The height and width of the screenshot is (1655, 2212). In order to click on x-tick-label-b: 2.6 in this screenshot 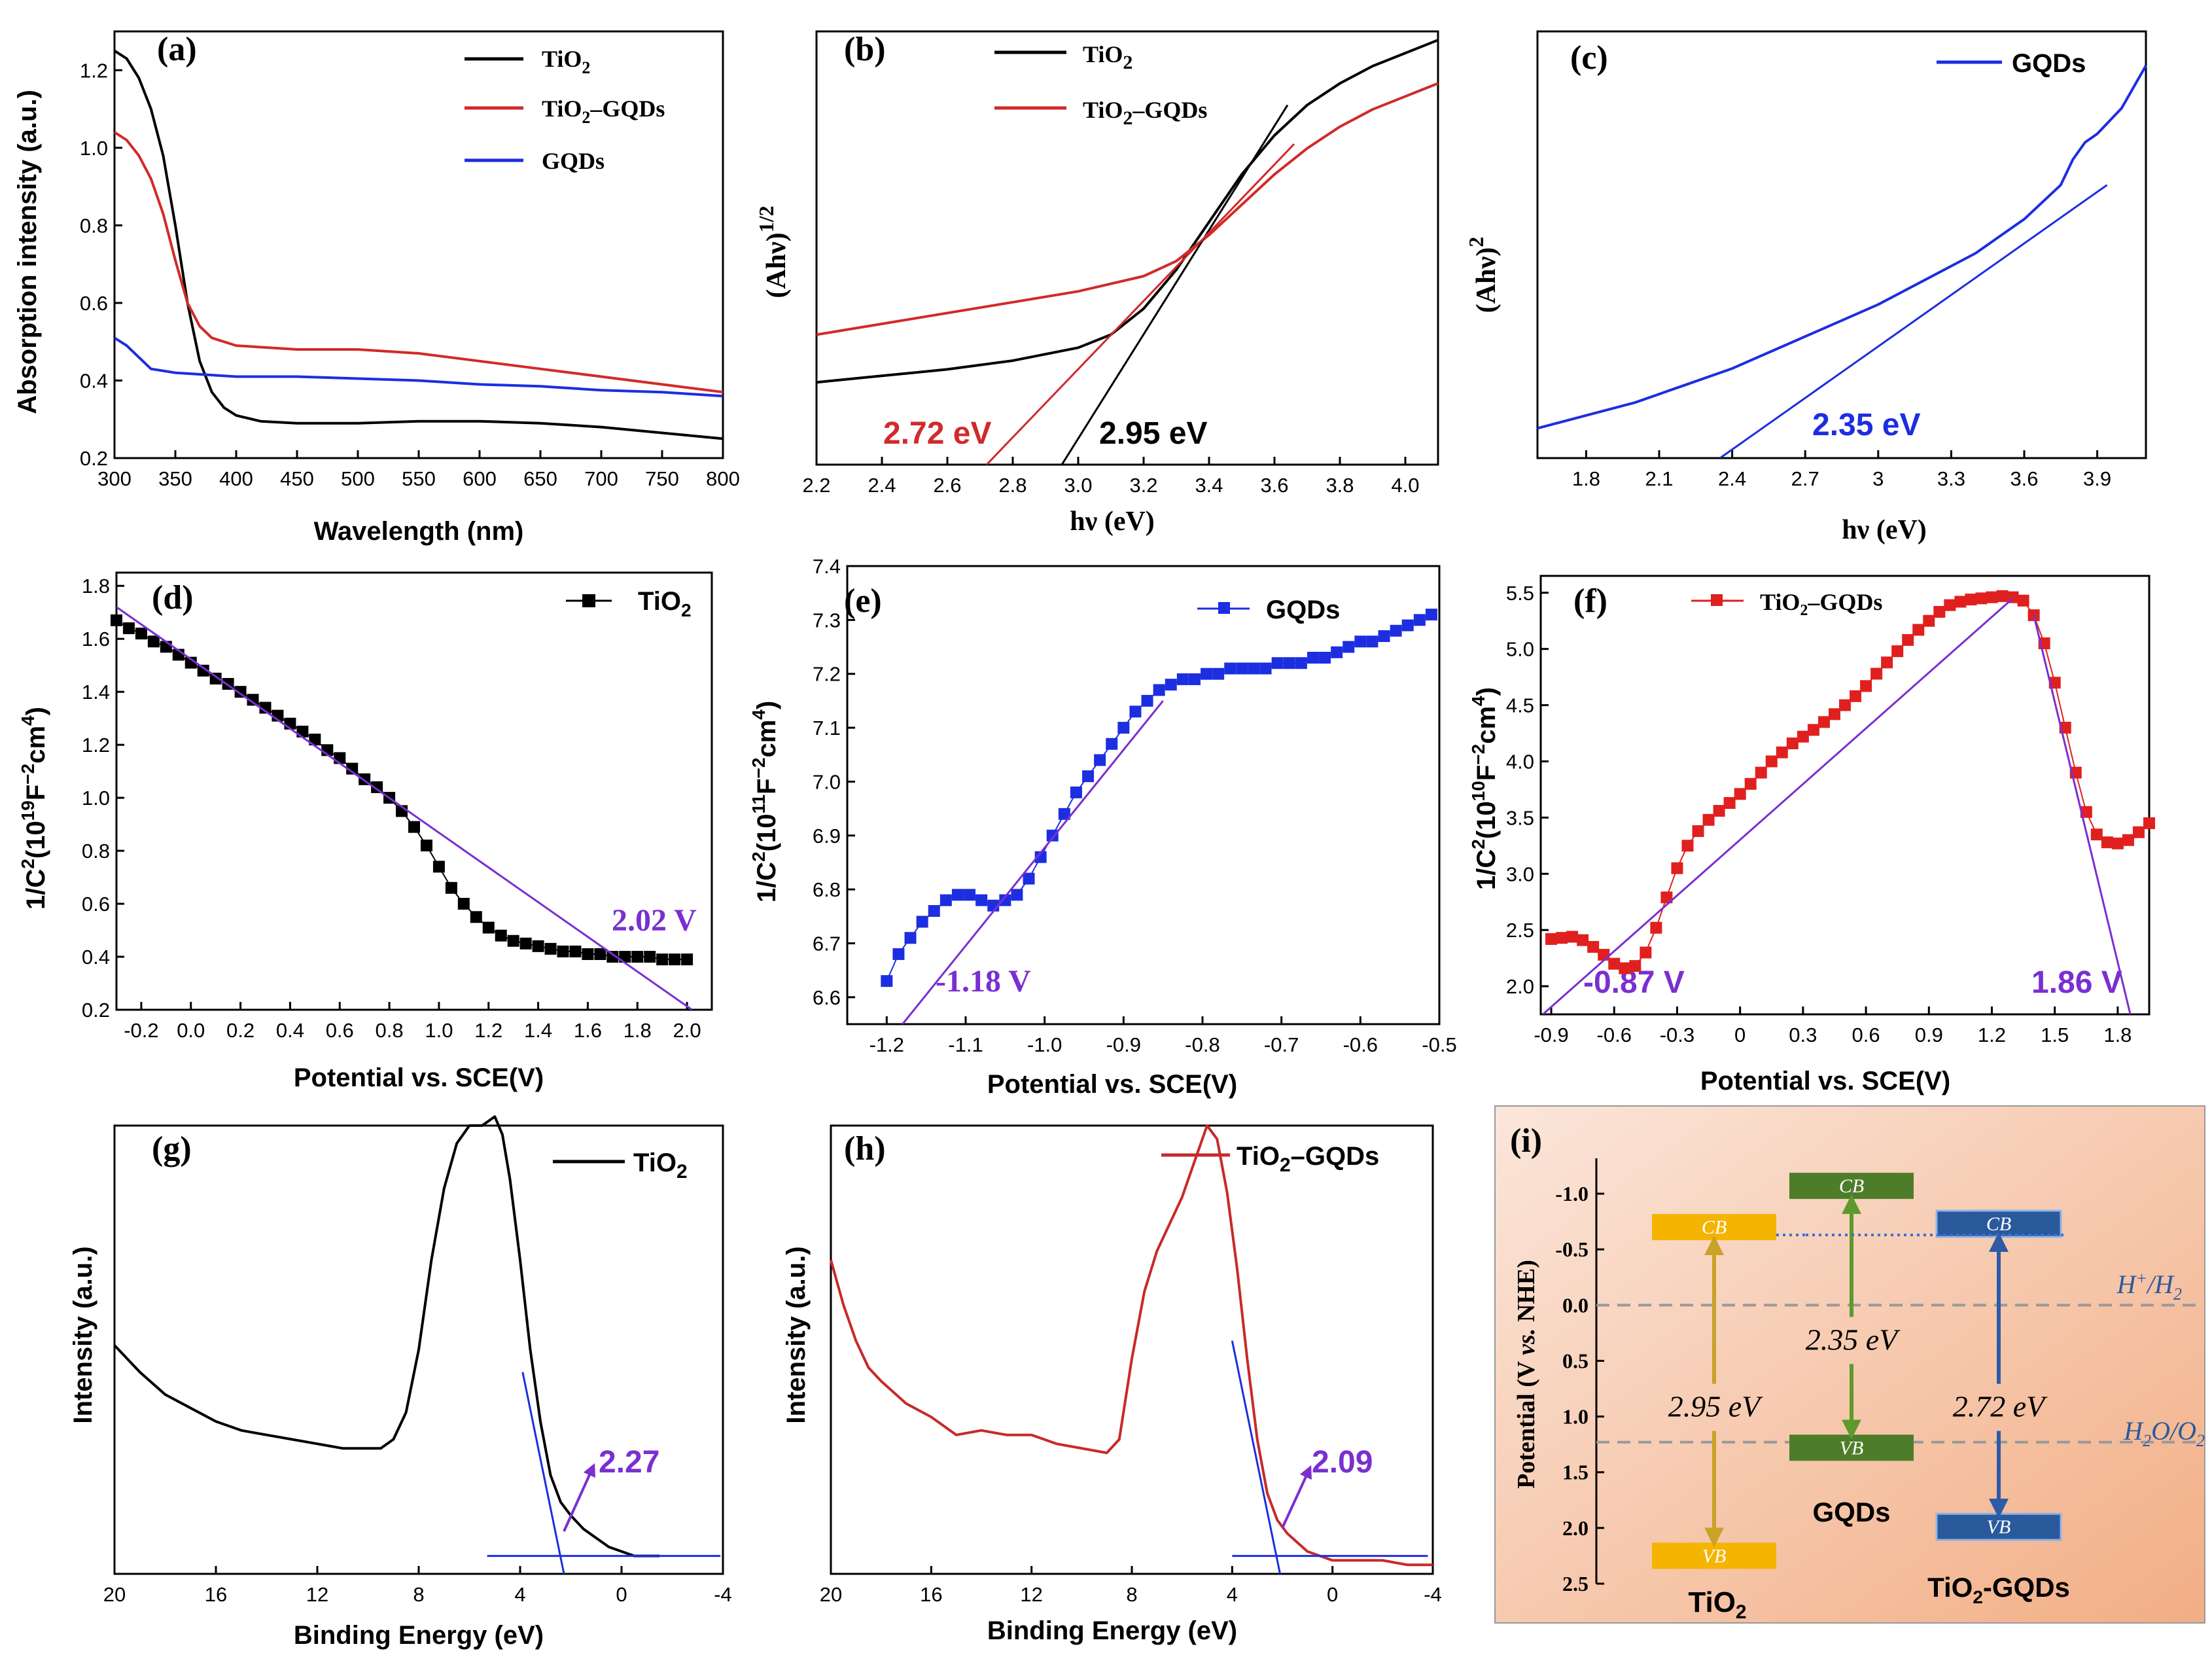, I will do `click(947, 485)`.